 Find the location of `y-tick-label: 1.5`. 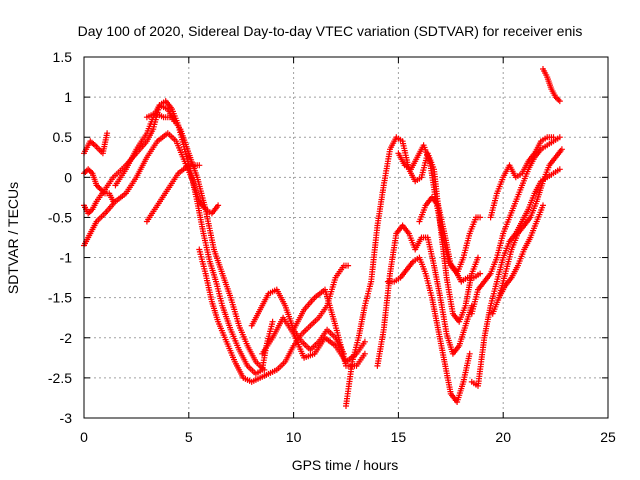

y-tick-label: 1.5 is located at coordinates (63, 57).